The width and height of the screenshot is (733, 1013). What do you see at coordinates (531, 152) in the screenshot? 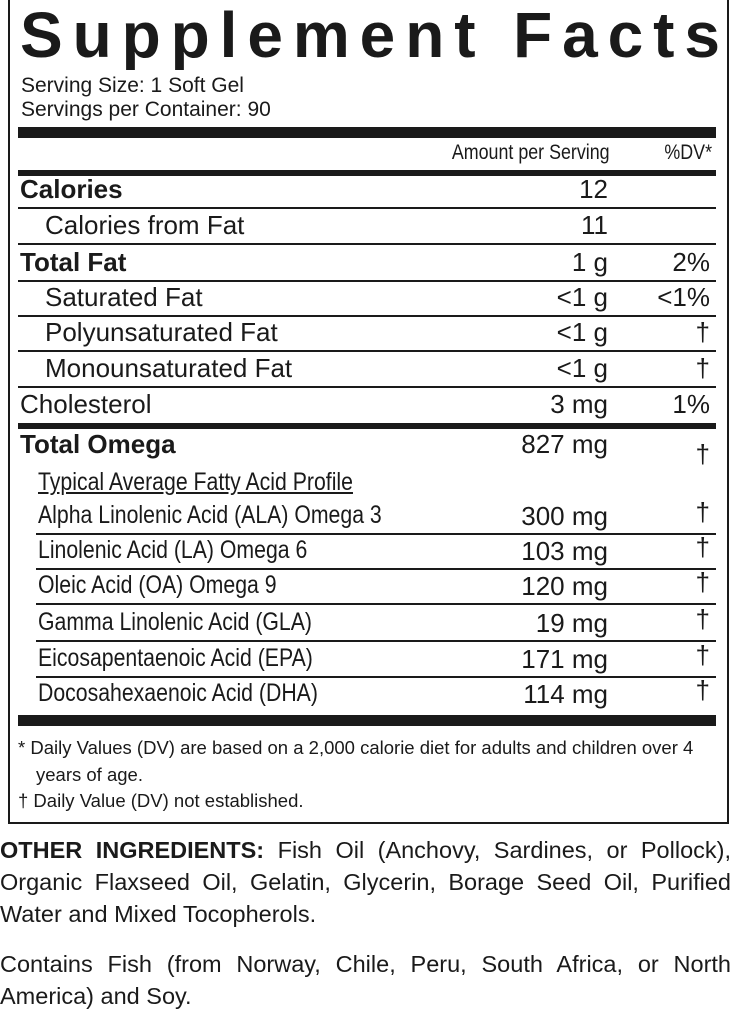
I see `amount-header: Amount per Serving` at bounding box center [531, 152].